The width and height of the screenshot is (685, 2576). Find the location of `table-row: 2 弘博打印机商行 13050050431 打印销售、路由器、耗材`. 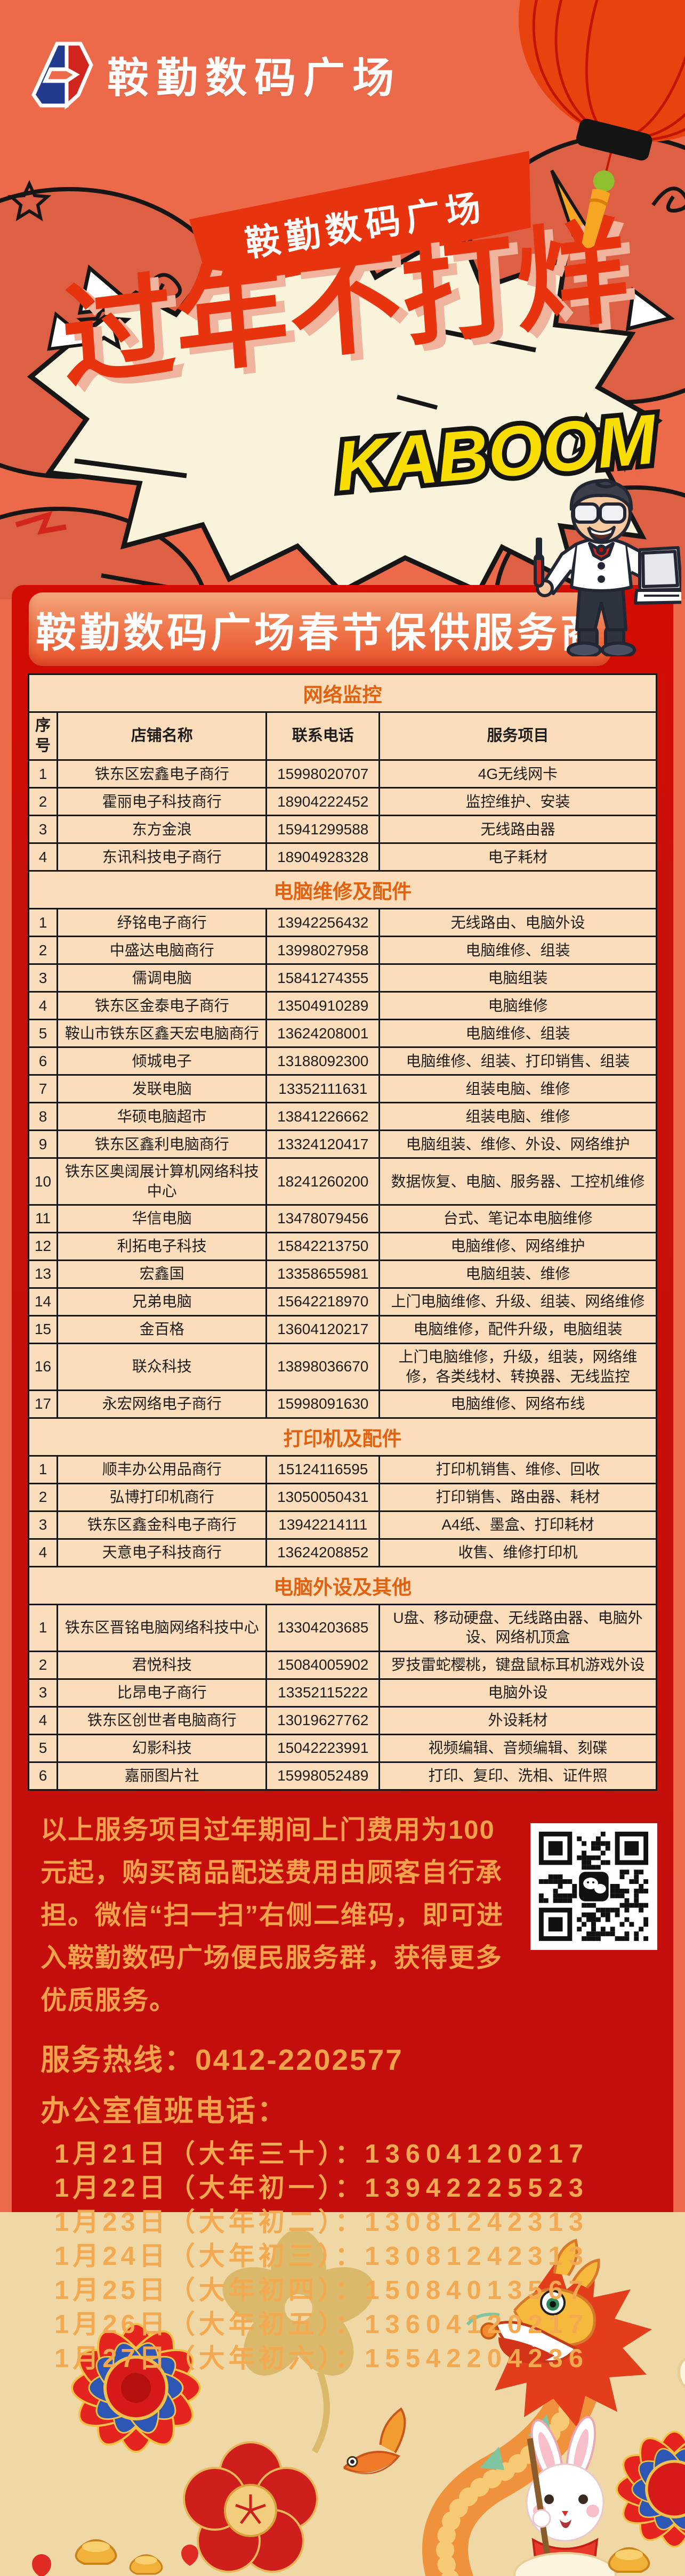

table-row: 2 弘博打印机商行 13050050431 打印销售、路由器、耗材 is located at coordinates (342, 1498).